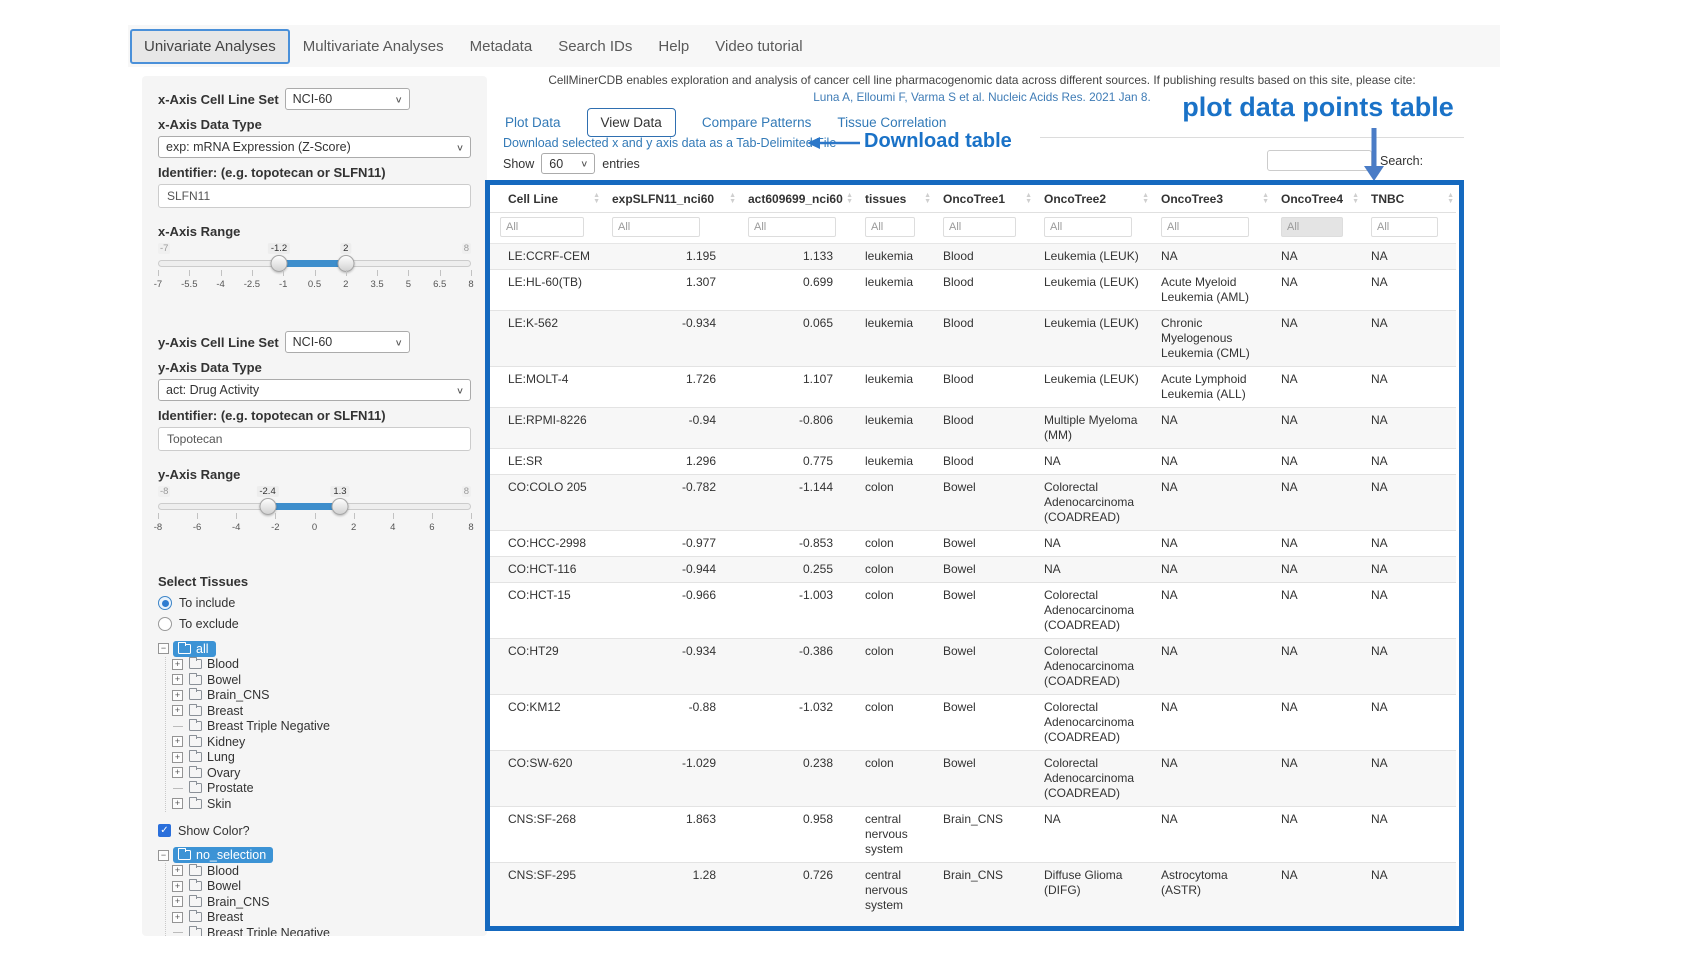 This screenshot has width=1700, height=956. What do you see at coordinates (700, 819) in the screenshot?
I see `cell-expslfn11-nci60: 1.863` at bounding box center [700, 819].